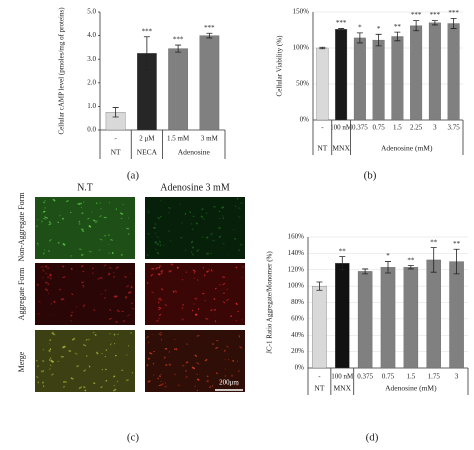 Image resolution: width=474 pixels, height=450 pixels. Describe the element at coordinates (300, 368) in the screenshot. I see `y-tick-label: 0%` at that location.